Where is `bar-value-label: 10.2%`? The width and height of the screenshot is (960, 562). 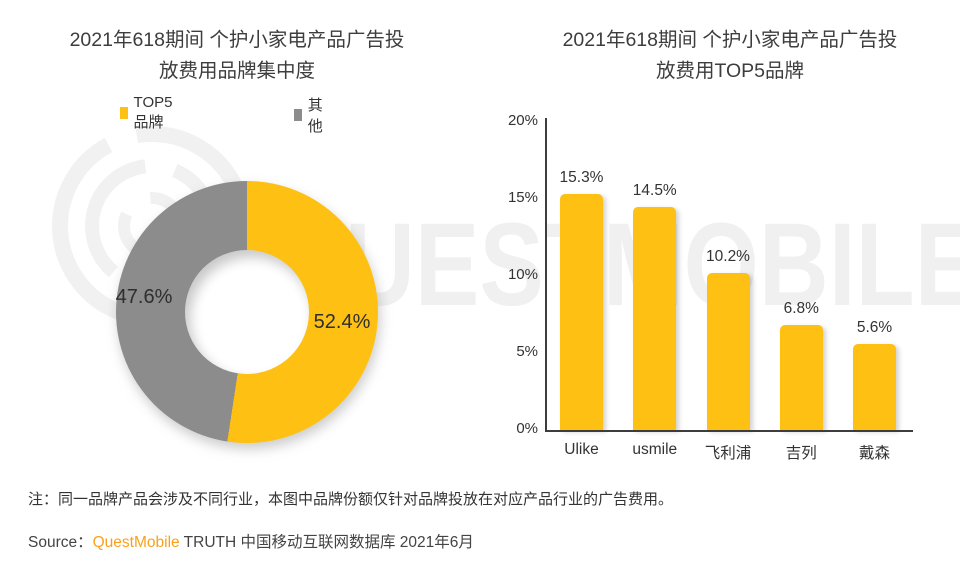 bar-value-label: 10.2% is located at coordinates (728, 256).